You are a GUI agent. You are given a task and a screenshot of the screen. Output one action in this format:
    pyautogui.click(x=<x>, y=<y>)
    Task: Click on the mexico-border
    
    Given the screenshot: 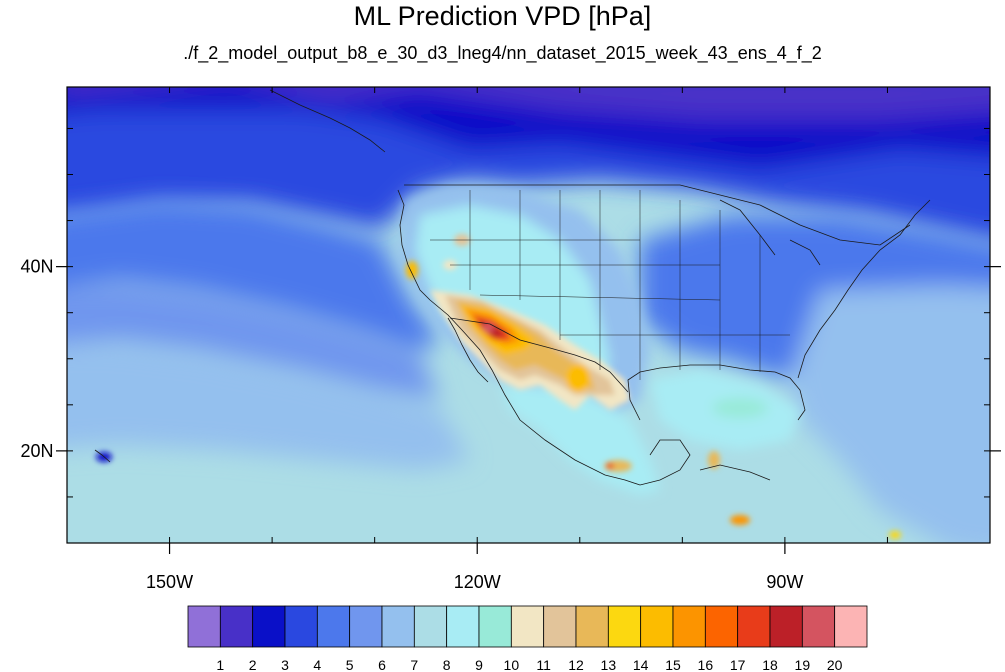 What is the action you would take?
    pyautogui.click(x=539, y=355)
    